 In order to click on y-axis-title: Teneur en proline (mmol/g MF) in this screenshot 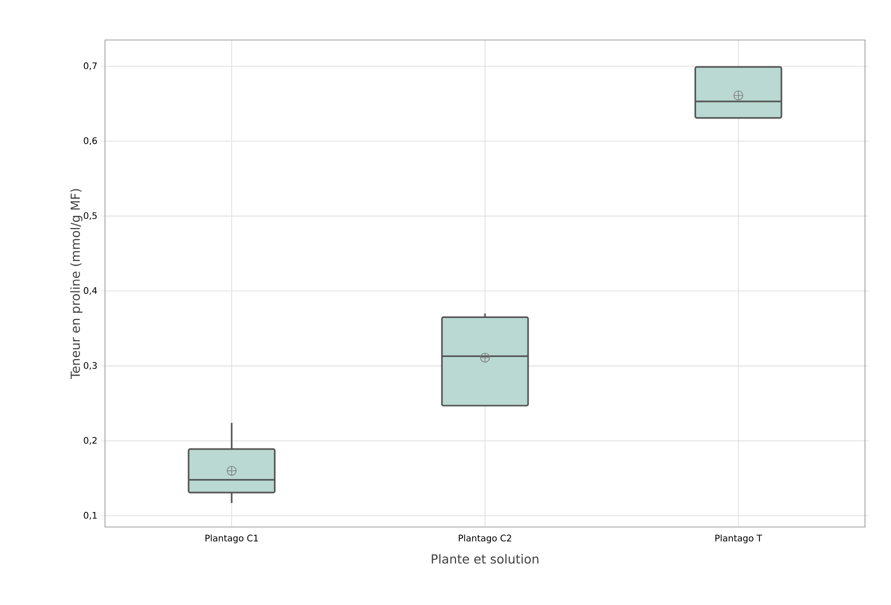, I will do `click(76, 284)`.